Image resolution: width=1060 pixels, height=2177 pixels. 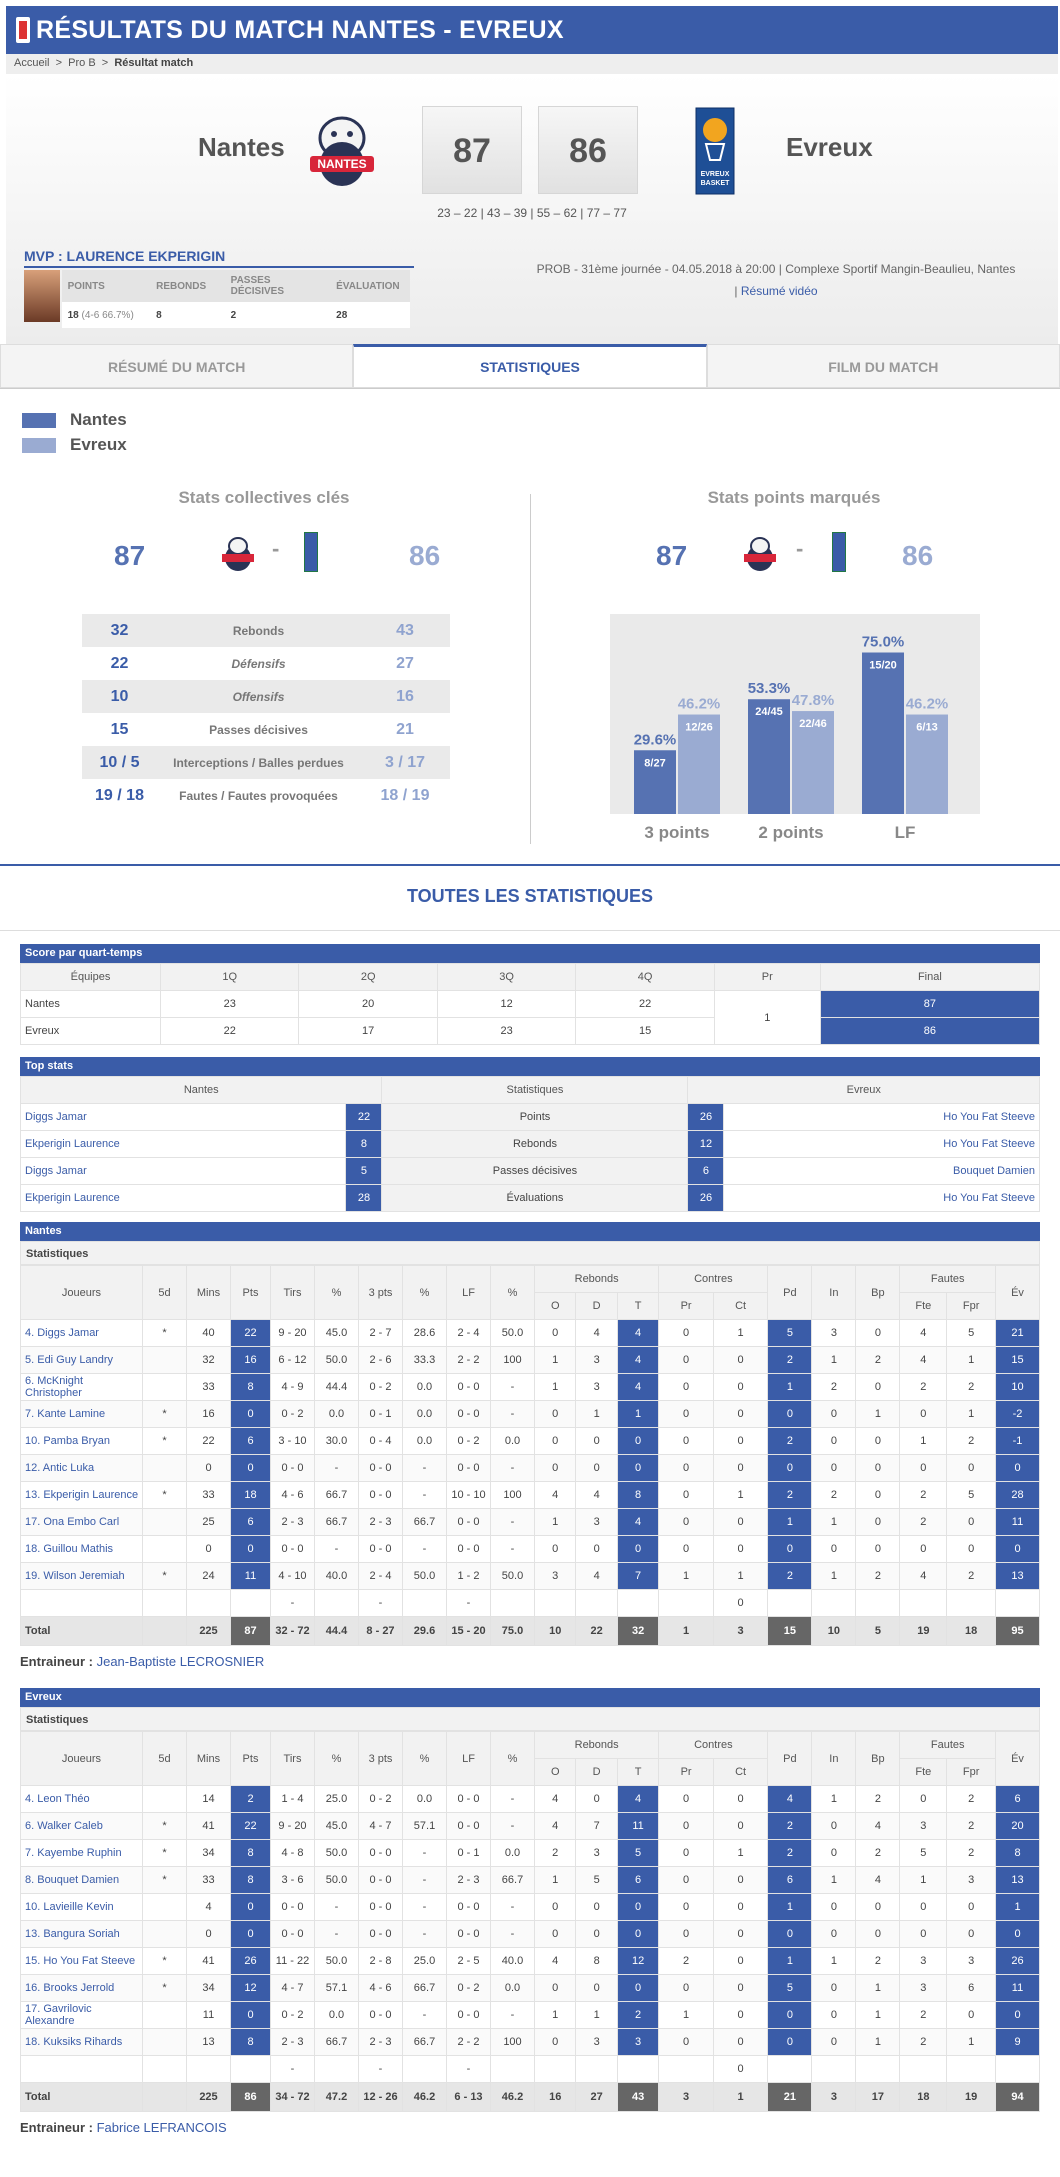 I want to click on category-label: 3 points, so click(x=676, y=832).